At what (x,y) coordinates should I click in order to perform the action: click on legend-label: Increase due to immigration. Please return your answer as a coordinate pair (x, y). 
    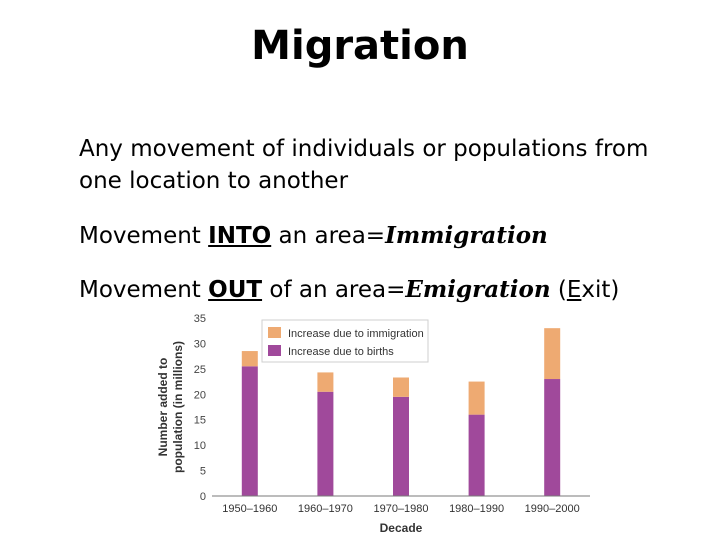
    Looking at the image, I should click on (356, 334).